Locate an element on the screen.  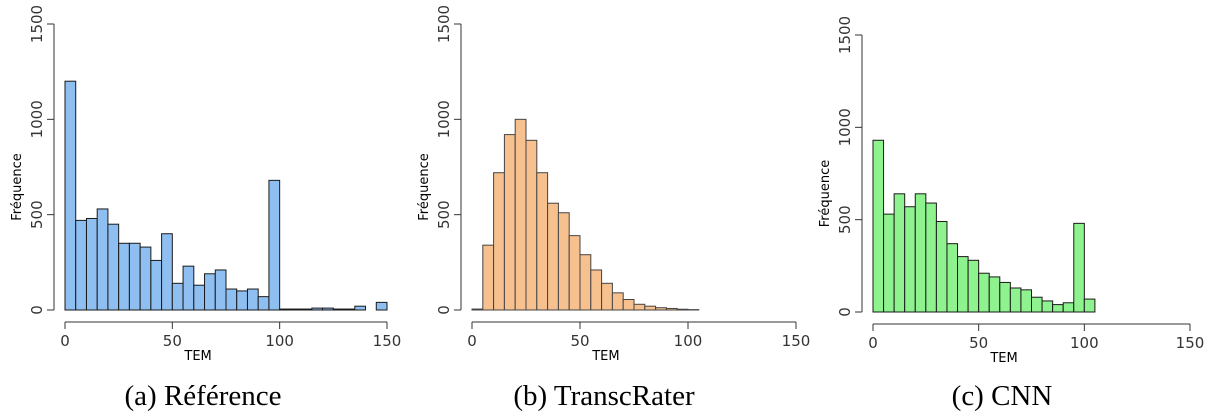
caption-b: (b) TranscRater is located at coordinates (604, 396).